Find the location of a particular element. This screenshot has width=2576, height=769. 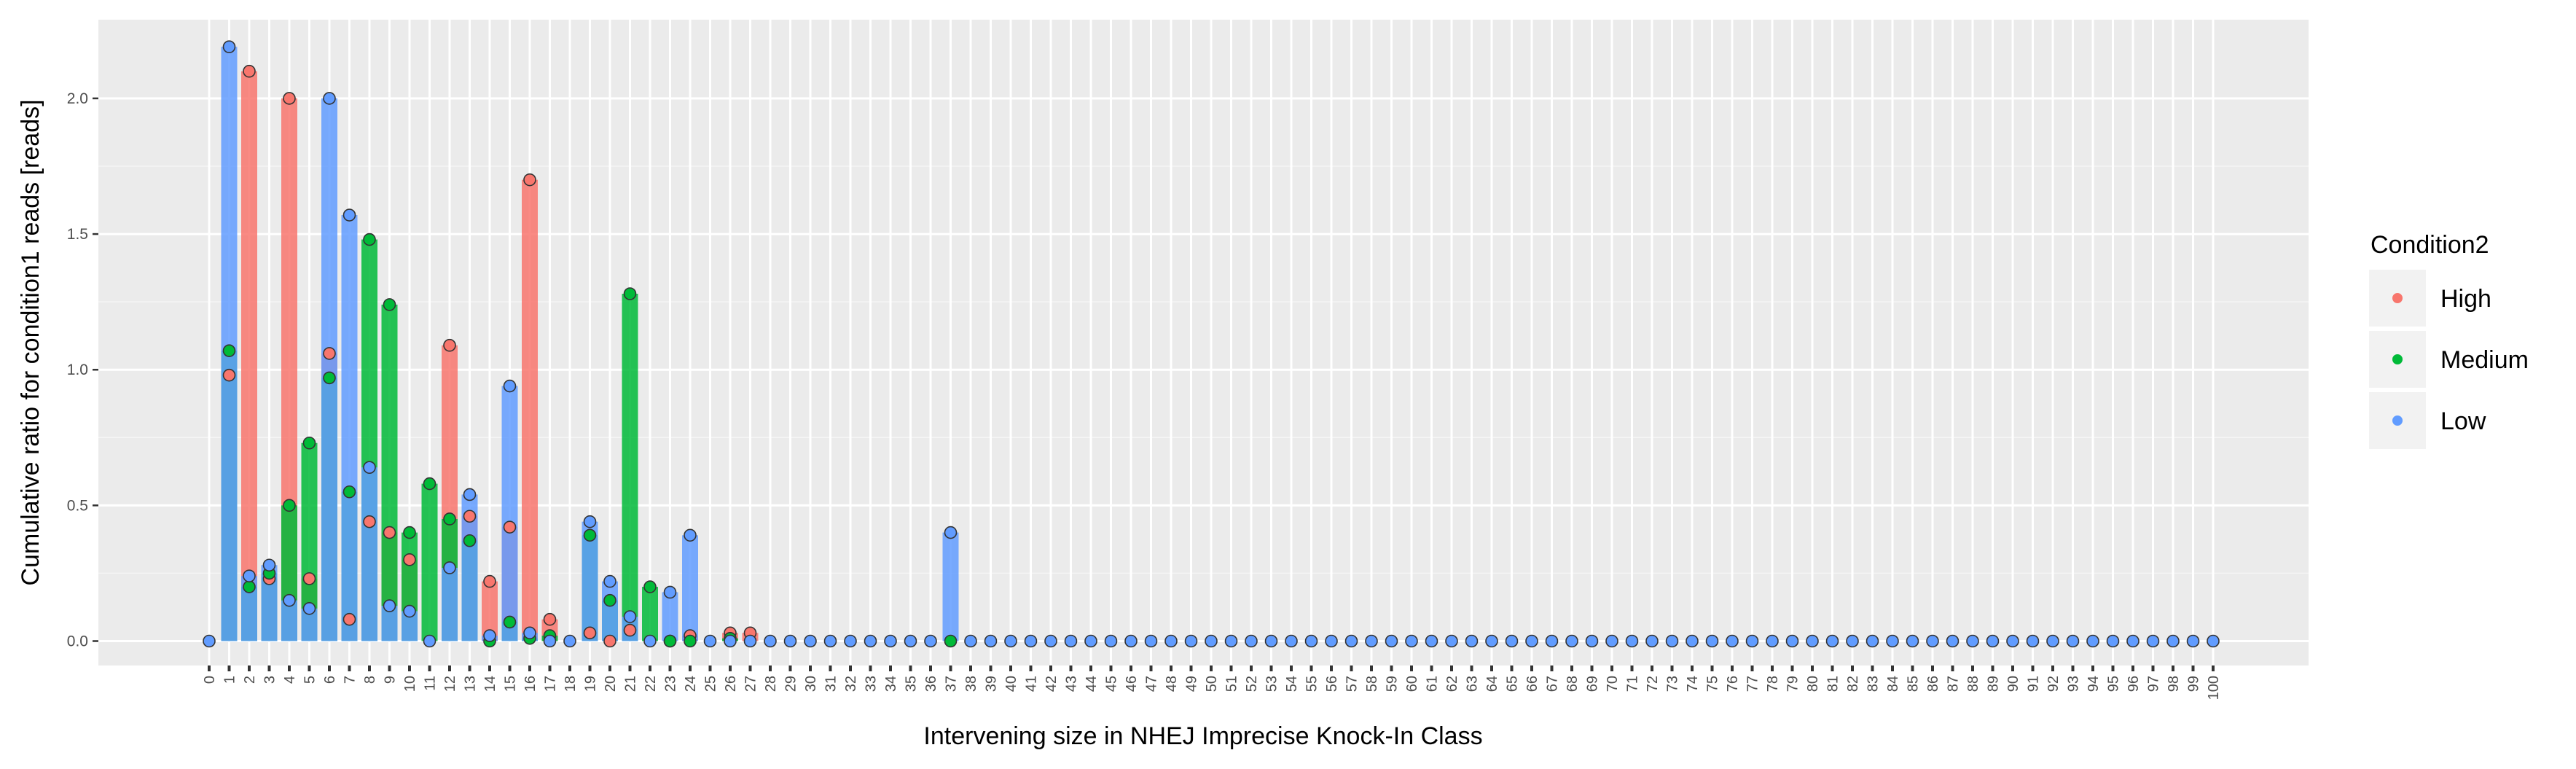

x-tick-label: 89 is located at coordinates (1994, 684).